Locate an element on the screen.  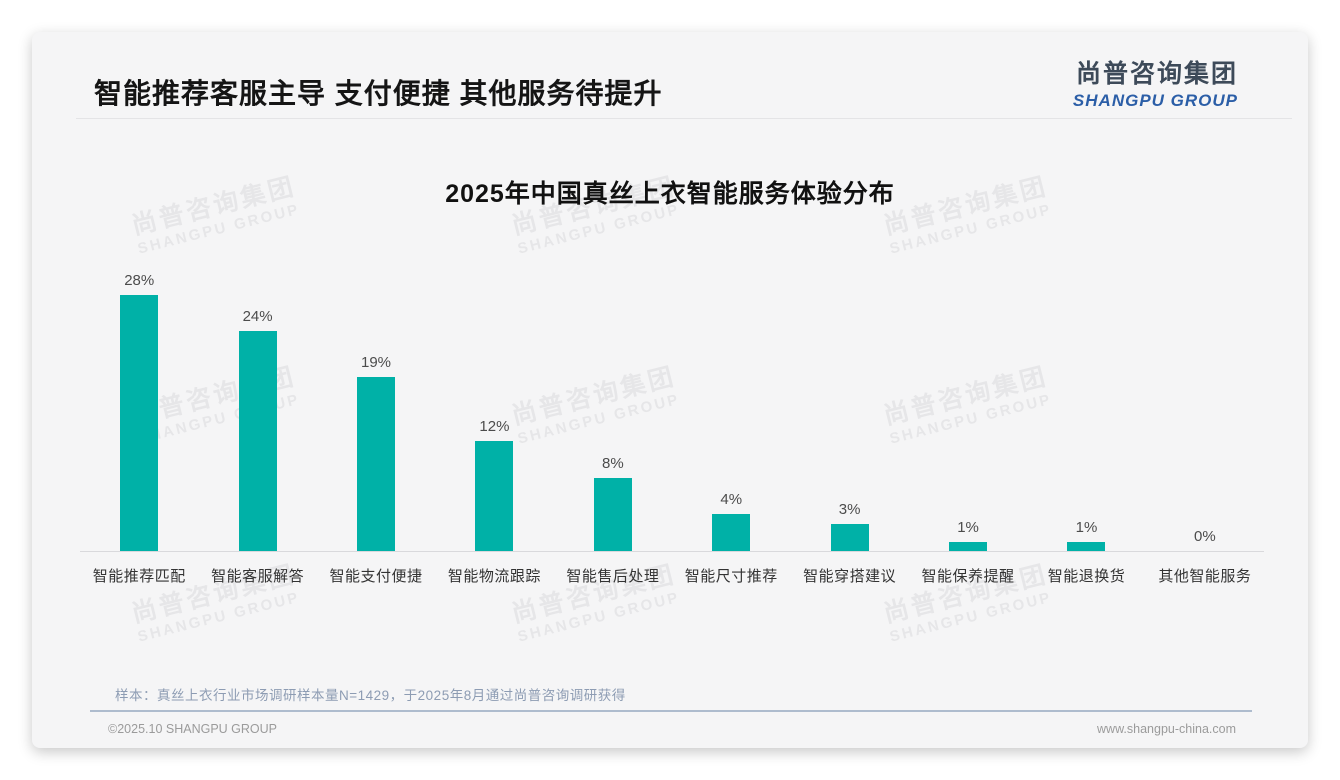
bar-group: 3% is located at coordinates (849, 395).